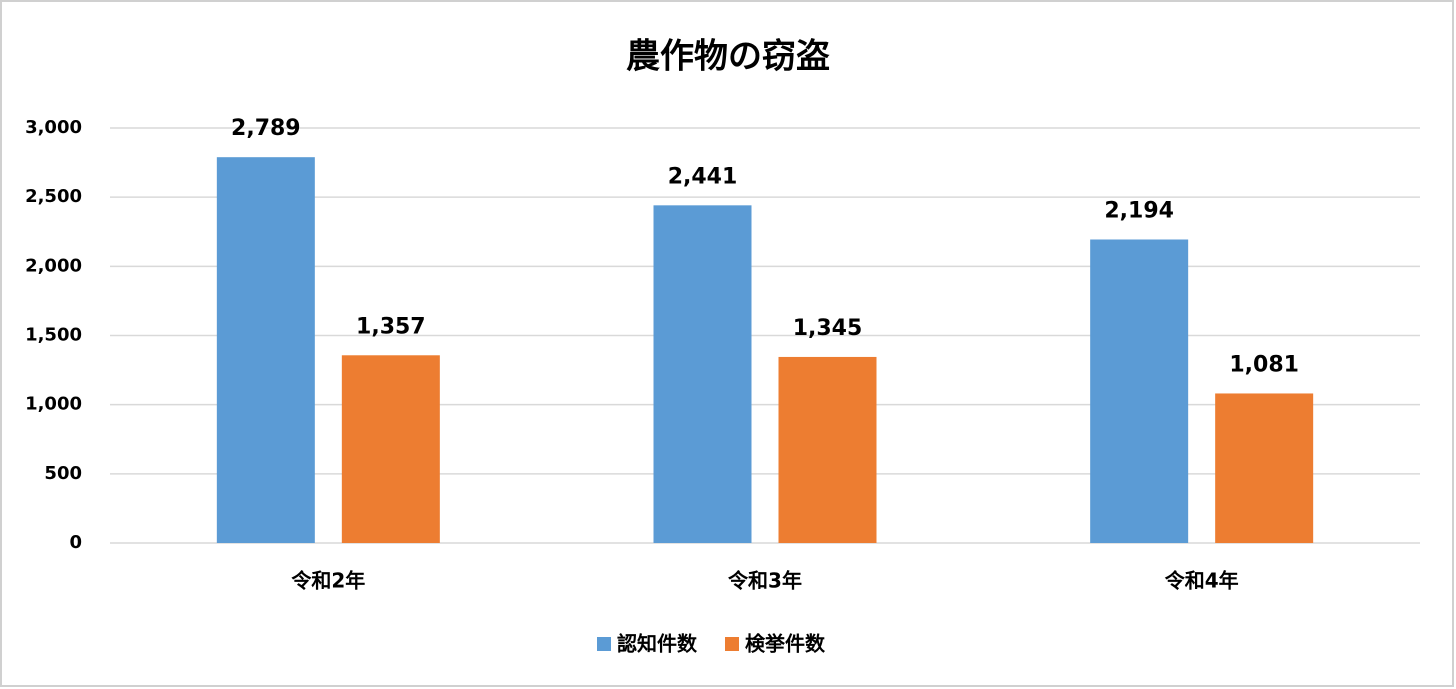 Image resolution: width=1456 pixels, height=689 pixels. Describe the element at coordinates (703, 176) in the screenshot. I see `value-label: 2,441` at that location.